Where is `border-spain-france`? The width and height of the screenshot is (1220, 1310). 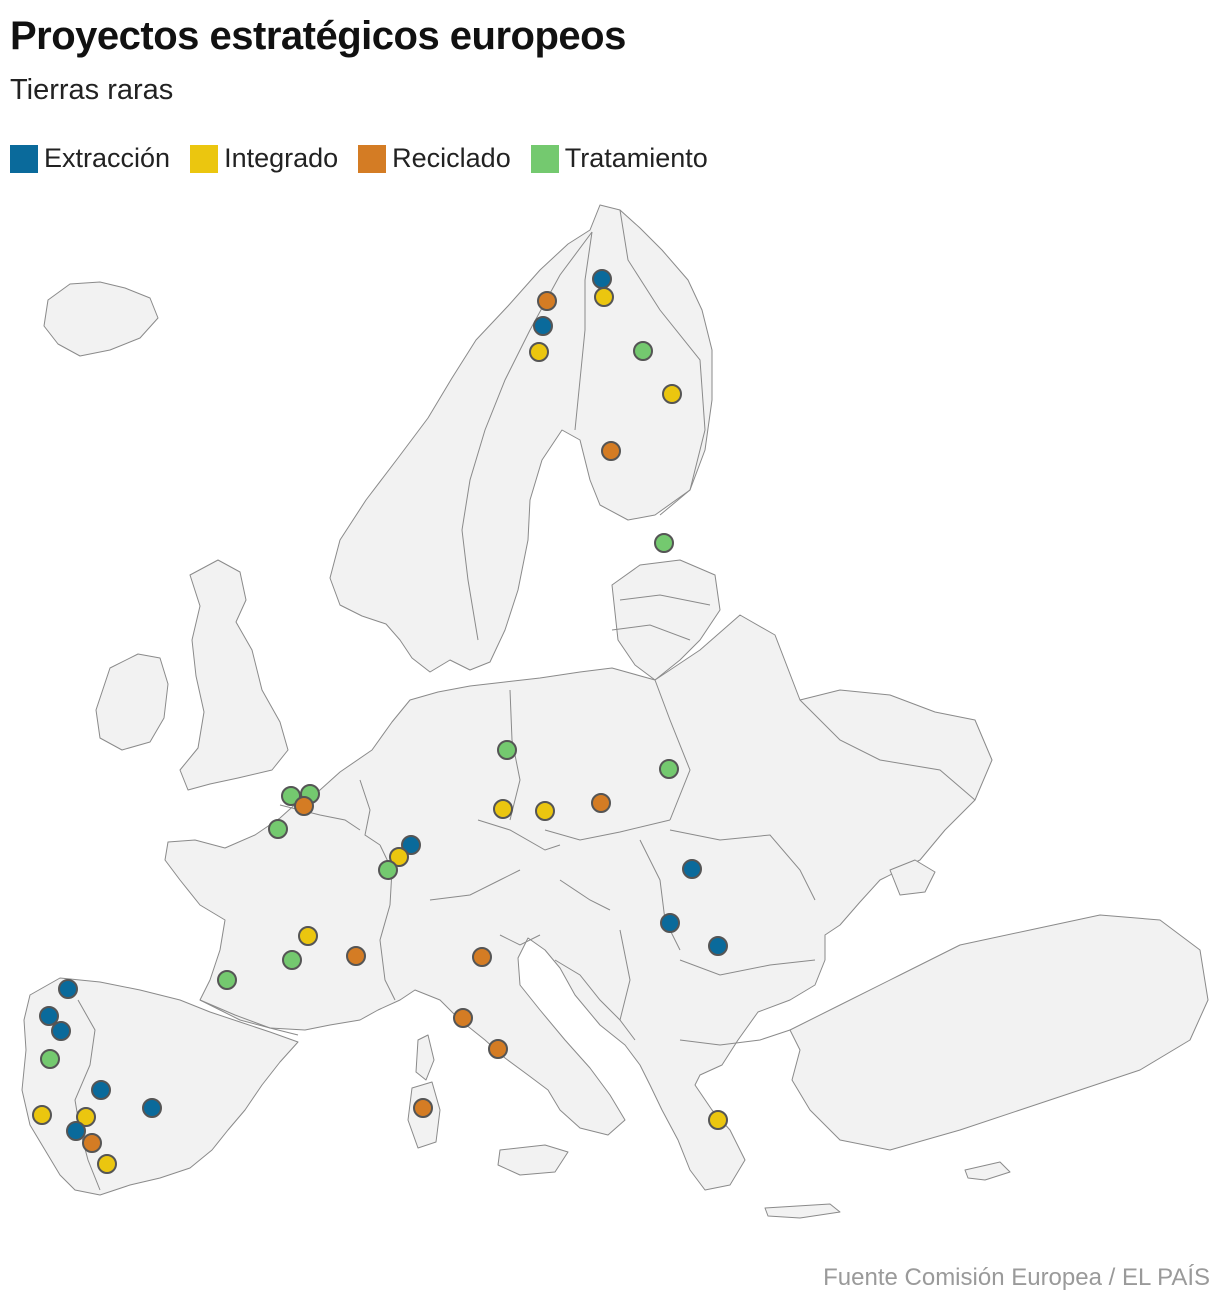
border-spain-france is located at coordinates (249, 1017).